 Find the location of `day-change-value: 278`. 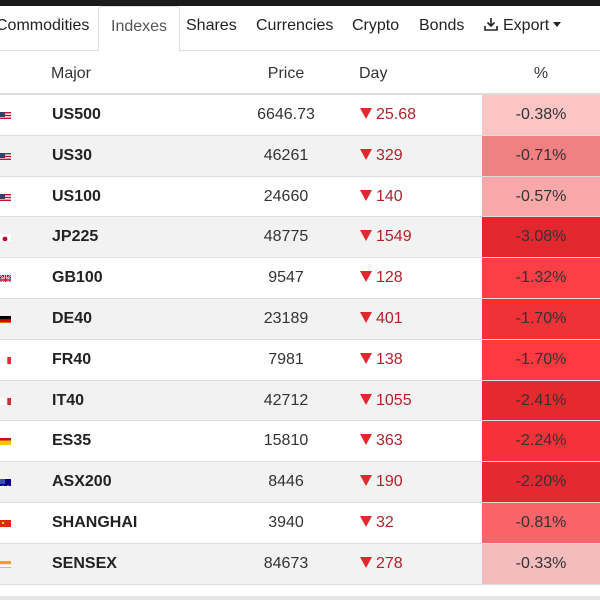

day-change-value: 278 is located at coordinates (389, 563).